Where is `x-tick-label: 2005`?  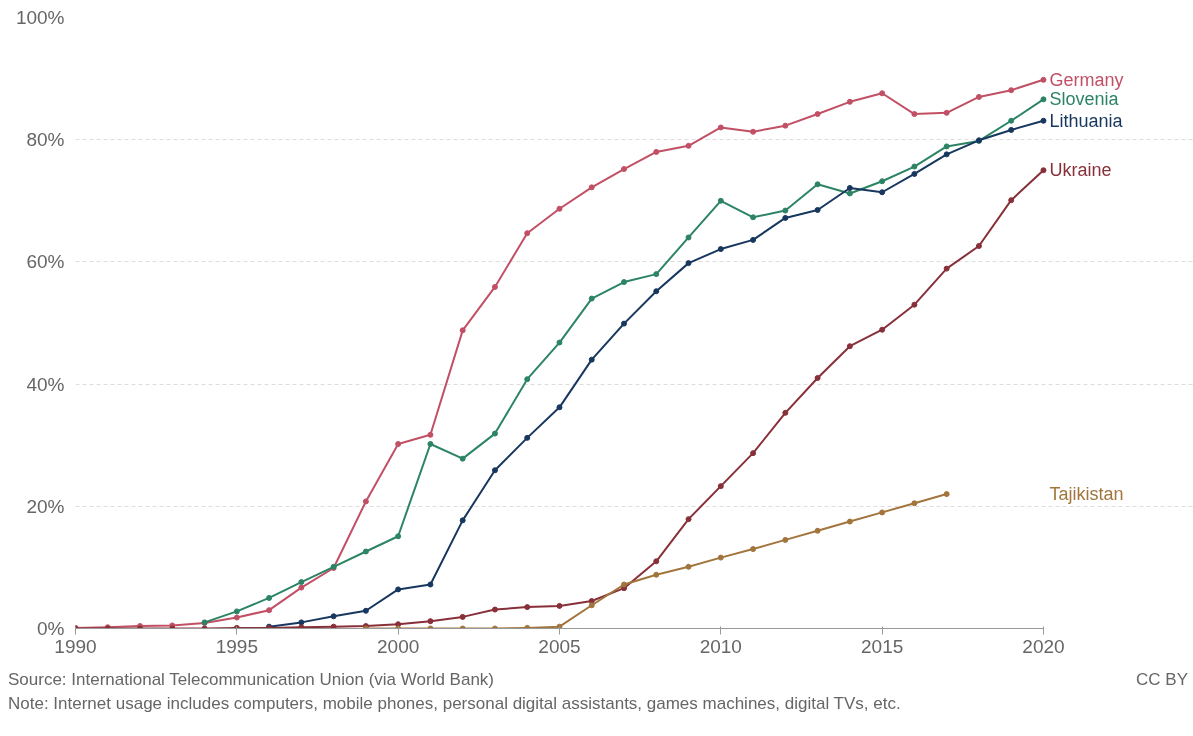 x-tick-label: 2005 is located at coordinates (559, 646).